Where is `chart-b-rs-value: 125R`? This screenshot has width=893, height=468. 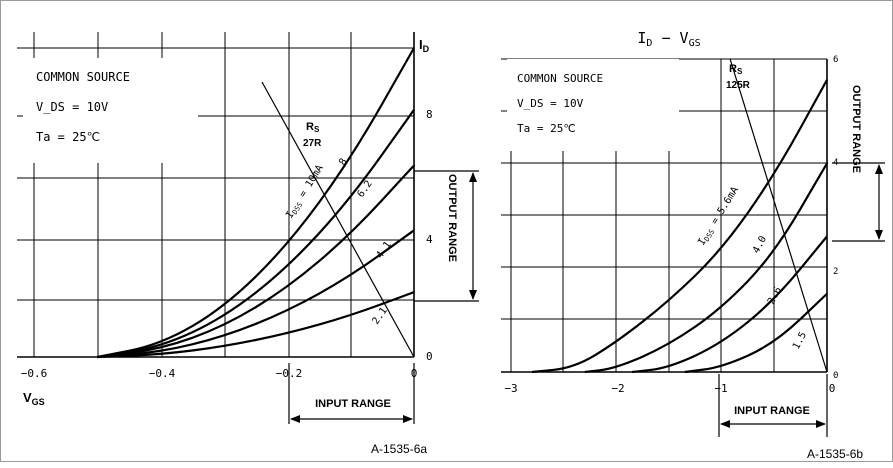
chart-b-rs-value: 125R is located at coordinates (738, 85).